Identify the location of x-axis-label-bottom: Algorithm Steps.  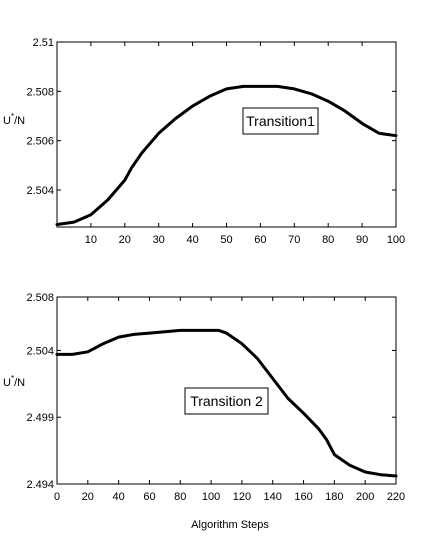
(230, 525).